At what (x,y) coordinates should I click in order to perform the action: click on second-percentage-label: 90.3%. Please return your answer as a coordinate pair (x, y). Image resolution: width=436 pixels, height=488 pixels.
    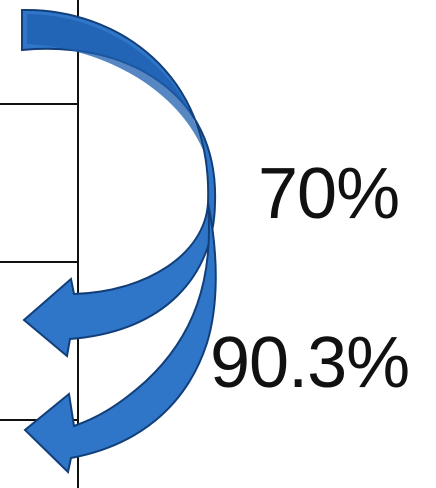
    Looking at the image, I should click on (310, 363).